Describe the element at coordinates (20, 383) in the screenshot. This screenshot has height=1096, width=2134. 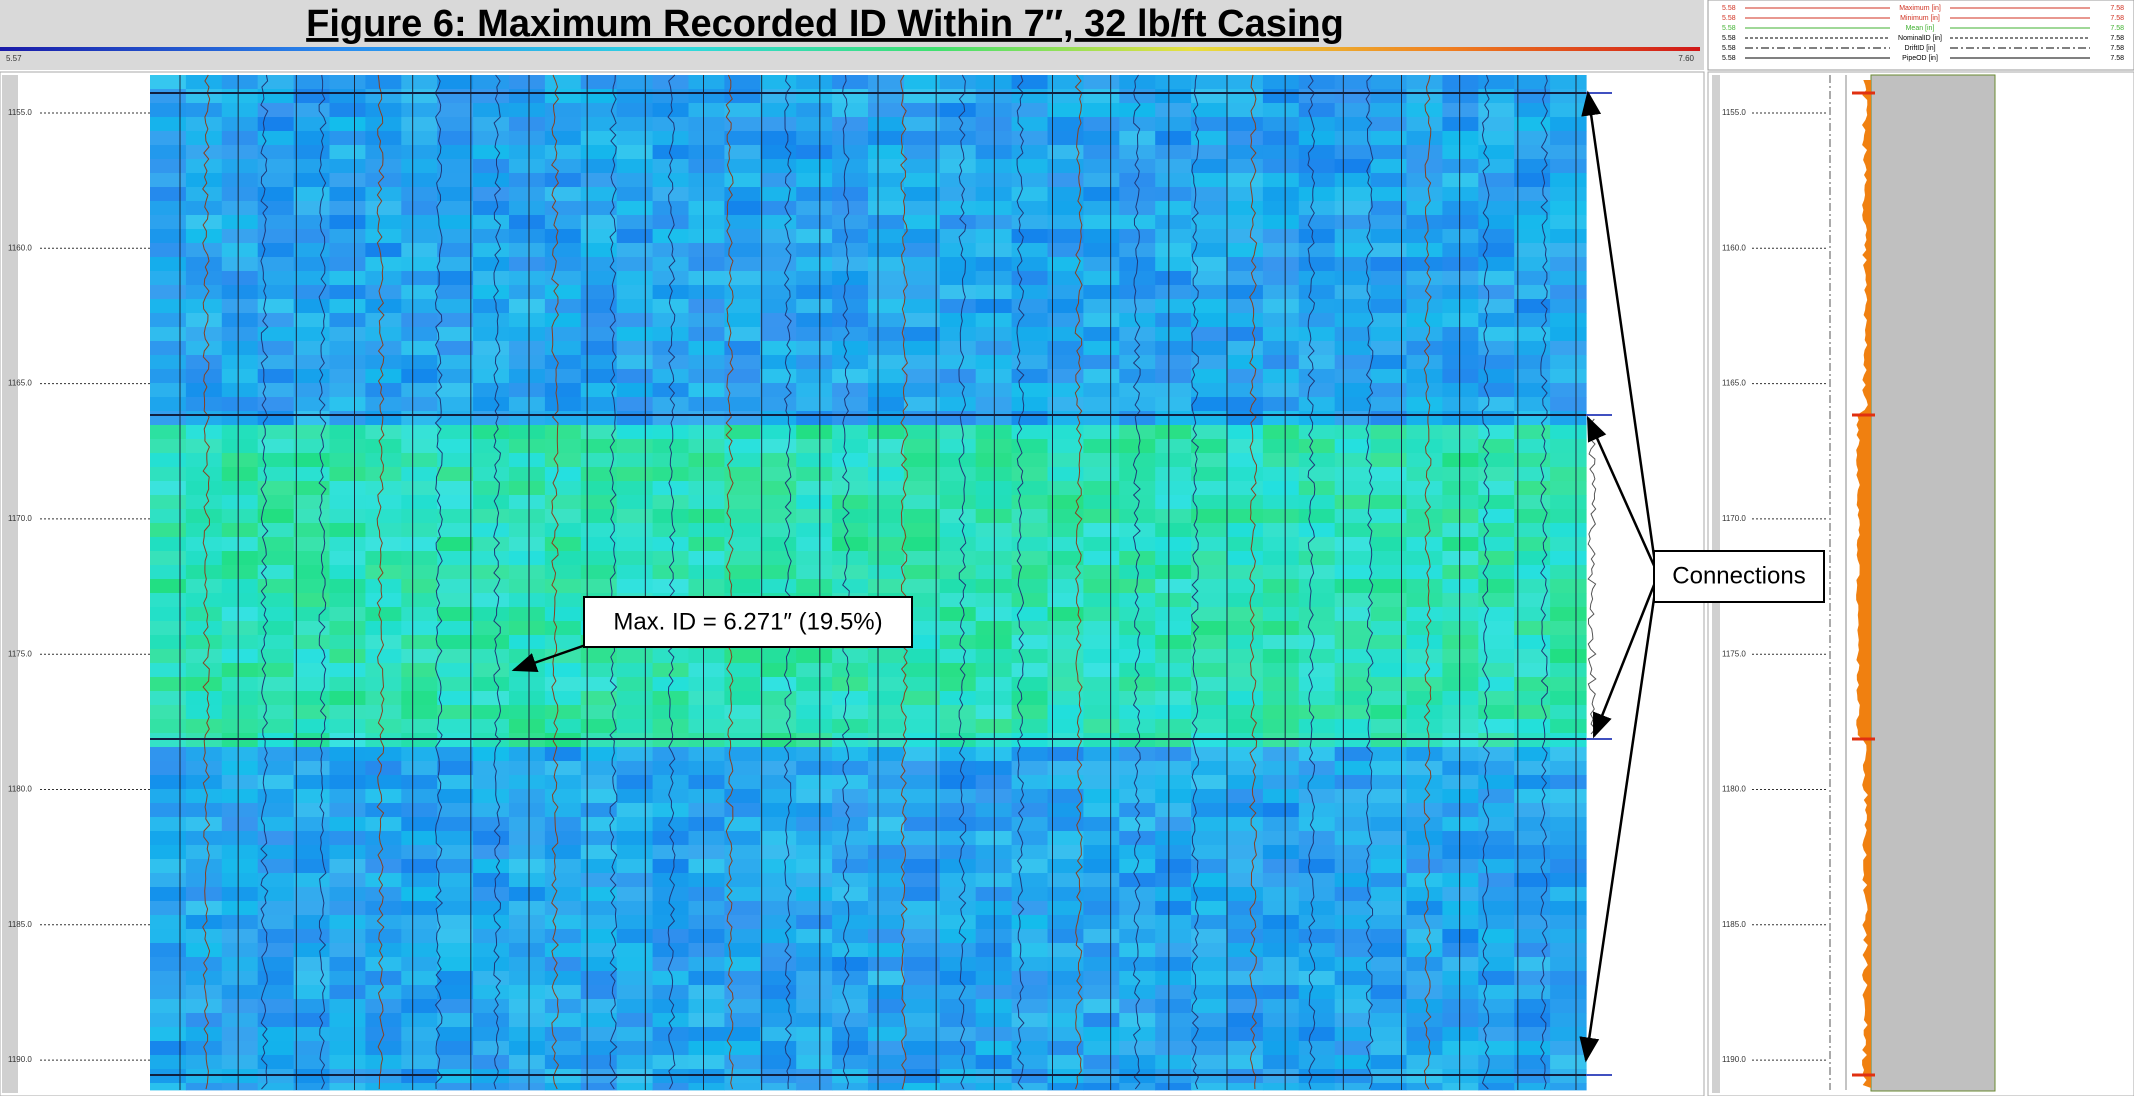
I see `depth-label: 1165.0` at that location.